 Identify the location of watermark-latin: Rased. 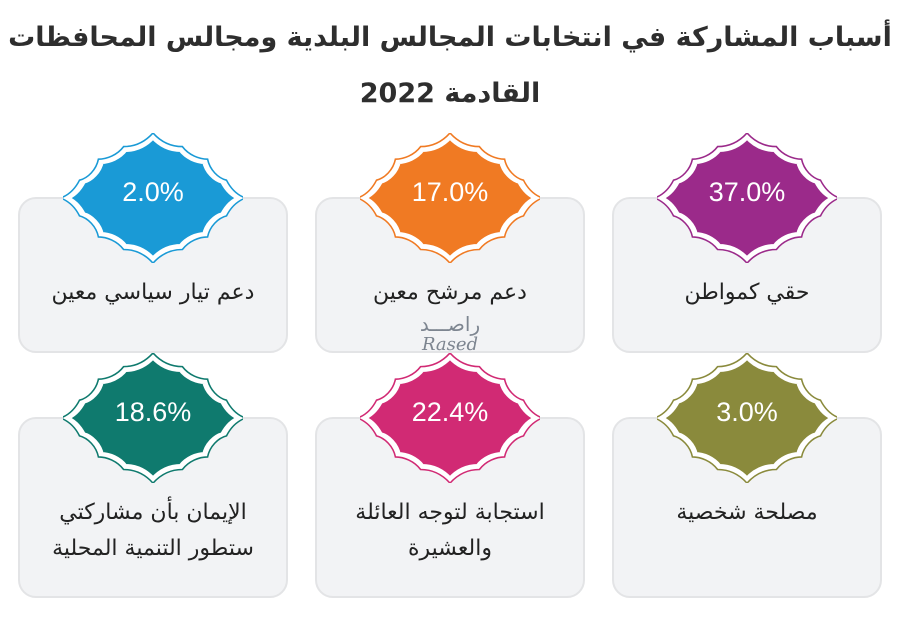
(450, 344).